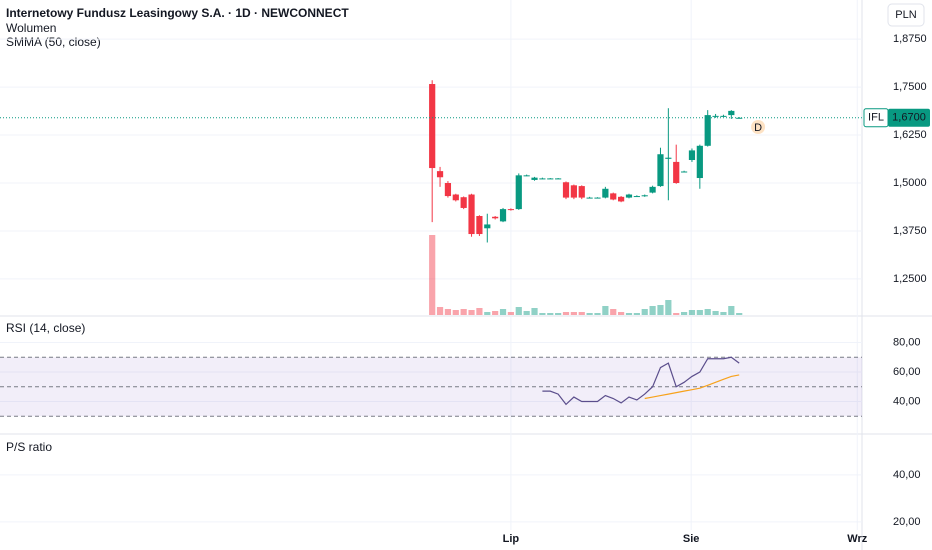 The width and height of the screenshot is (932, 550). What do you see at coordinates (907, 522) in the screenshot?
I see `y-tick-label: 20,00` at bounding box center [907, 522].